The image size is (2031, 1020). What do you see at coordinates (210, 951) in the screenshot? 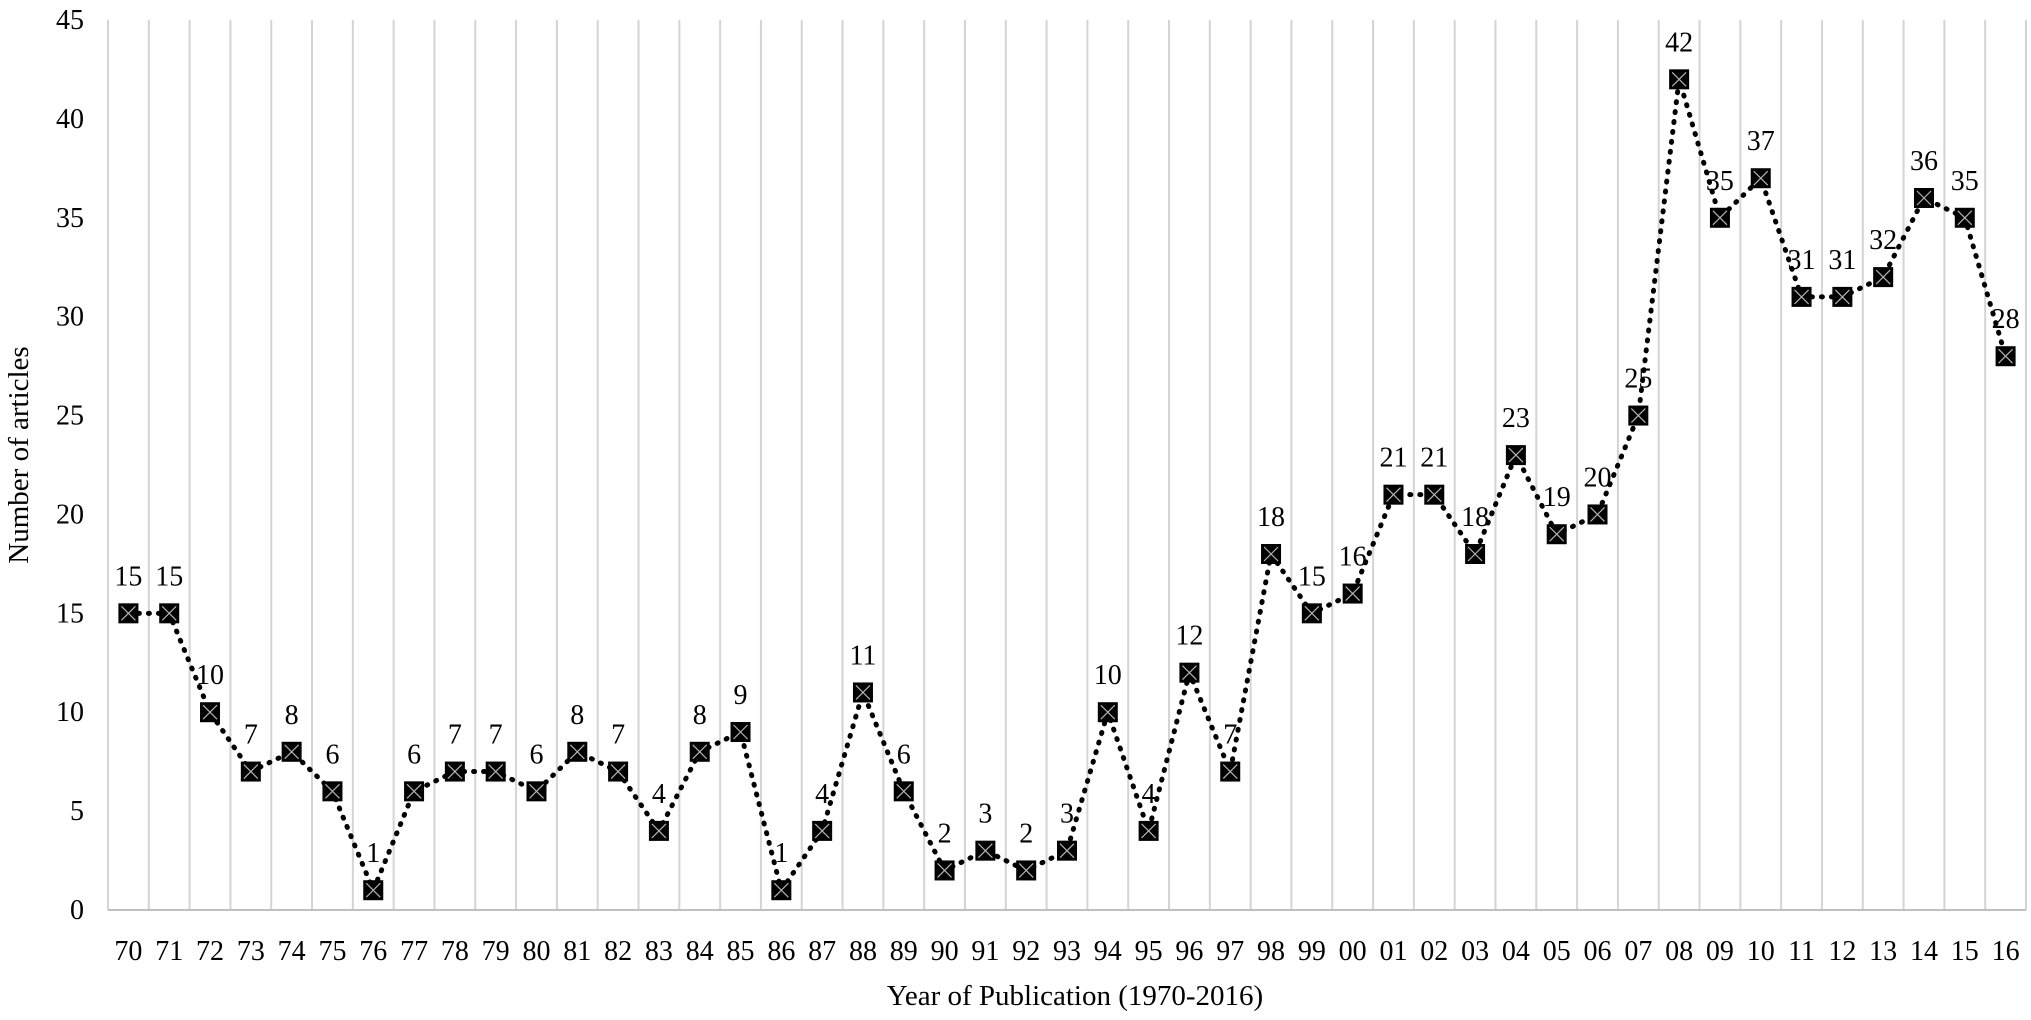
I see `x-tick-label: 72` at bounding box center [210, 951].